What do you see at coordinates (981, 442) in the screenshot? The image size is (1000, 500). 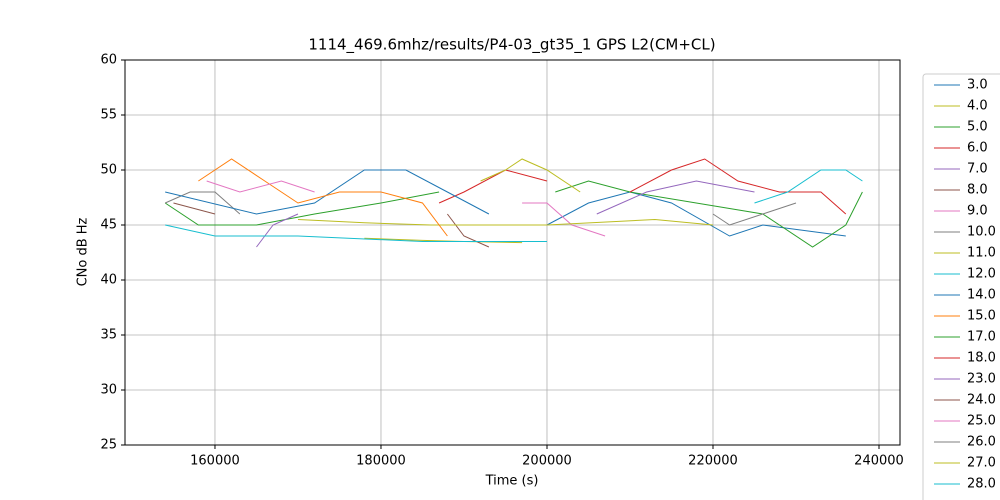 I see `legend-label: 26.0` at bounding box center [981, 442].